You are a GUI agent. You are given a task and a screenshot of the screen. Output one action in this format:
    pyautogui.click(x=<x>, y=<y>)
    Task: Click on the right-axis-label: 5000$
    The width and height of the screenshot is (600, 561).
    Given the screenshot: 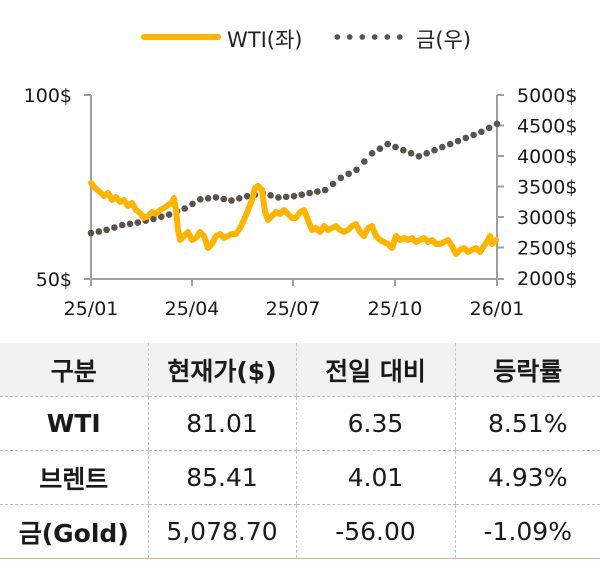 What is the action you would take?
    pyautogui.click(x=547, y=96)
    